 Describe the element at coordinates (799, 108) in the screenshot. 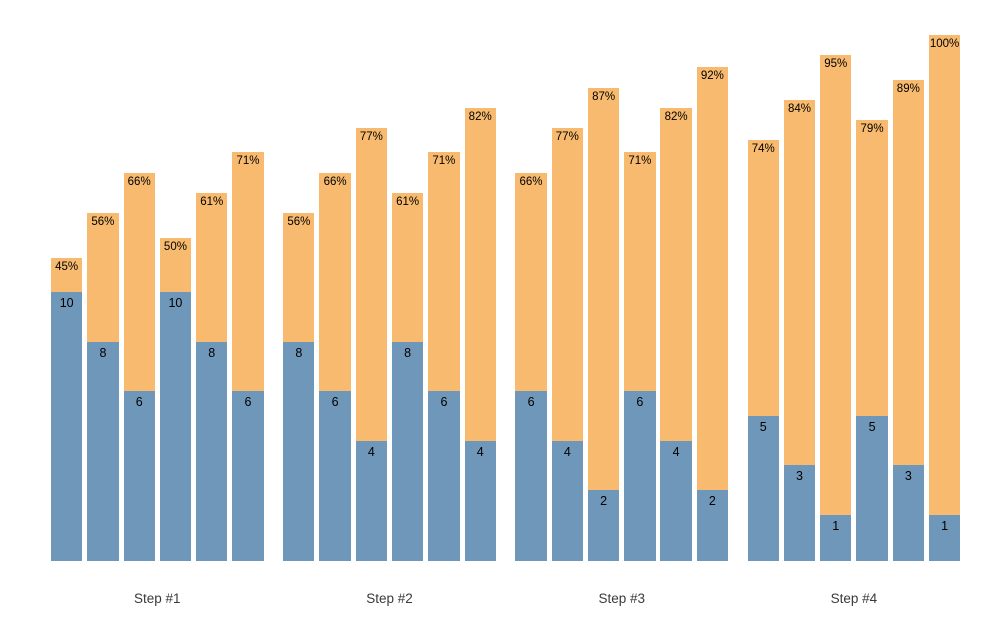

I see `bar-percent-label: 84%` at that location.